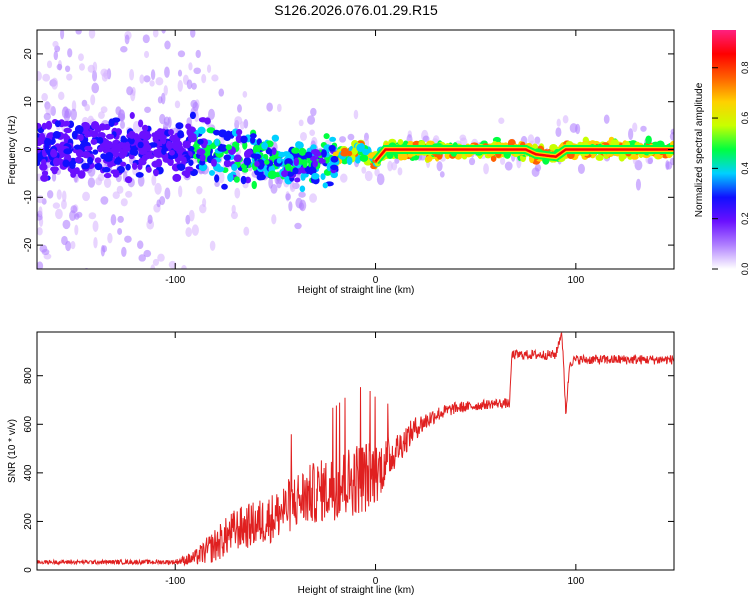 The image size is (750, 605). Describe the element at coordinates (745, 168) in the screenshot. I see `colorbar-tick-label: 0.4` at that location.